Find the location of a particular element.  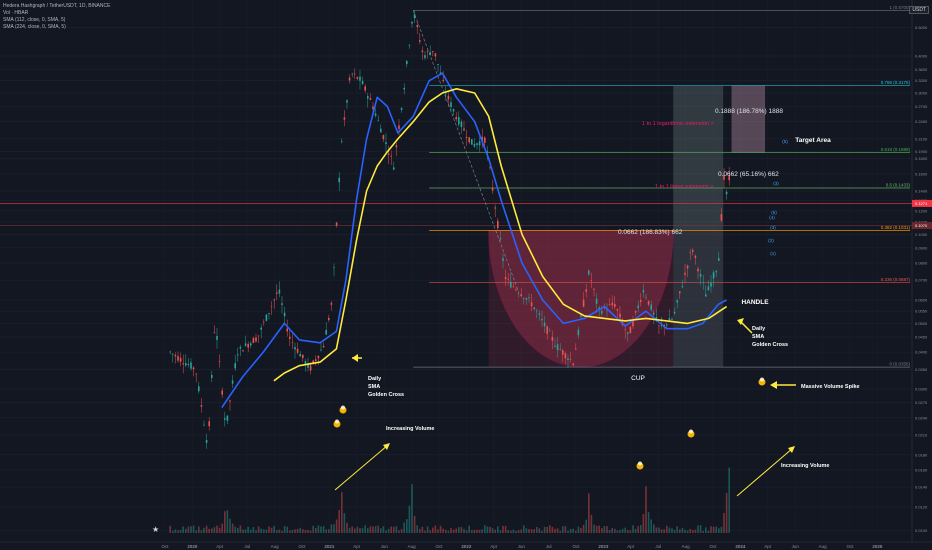

linear-extension-label: 1 to 1 linear extension > is located at coordinates (684, 187).